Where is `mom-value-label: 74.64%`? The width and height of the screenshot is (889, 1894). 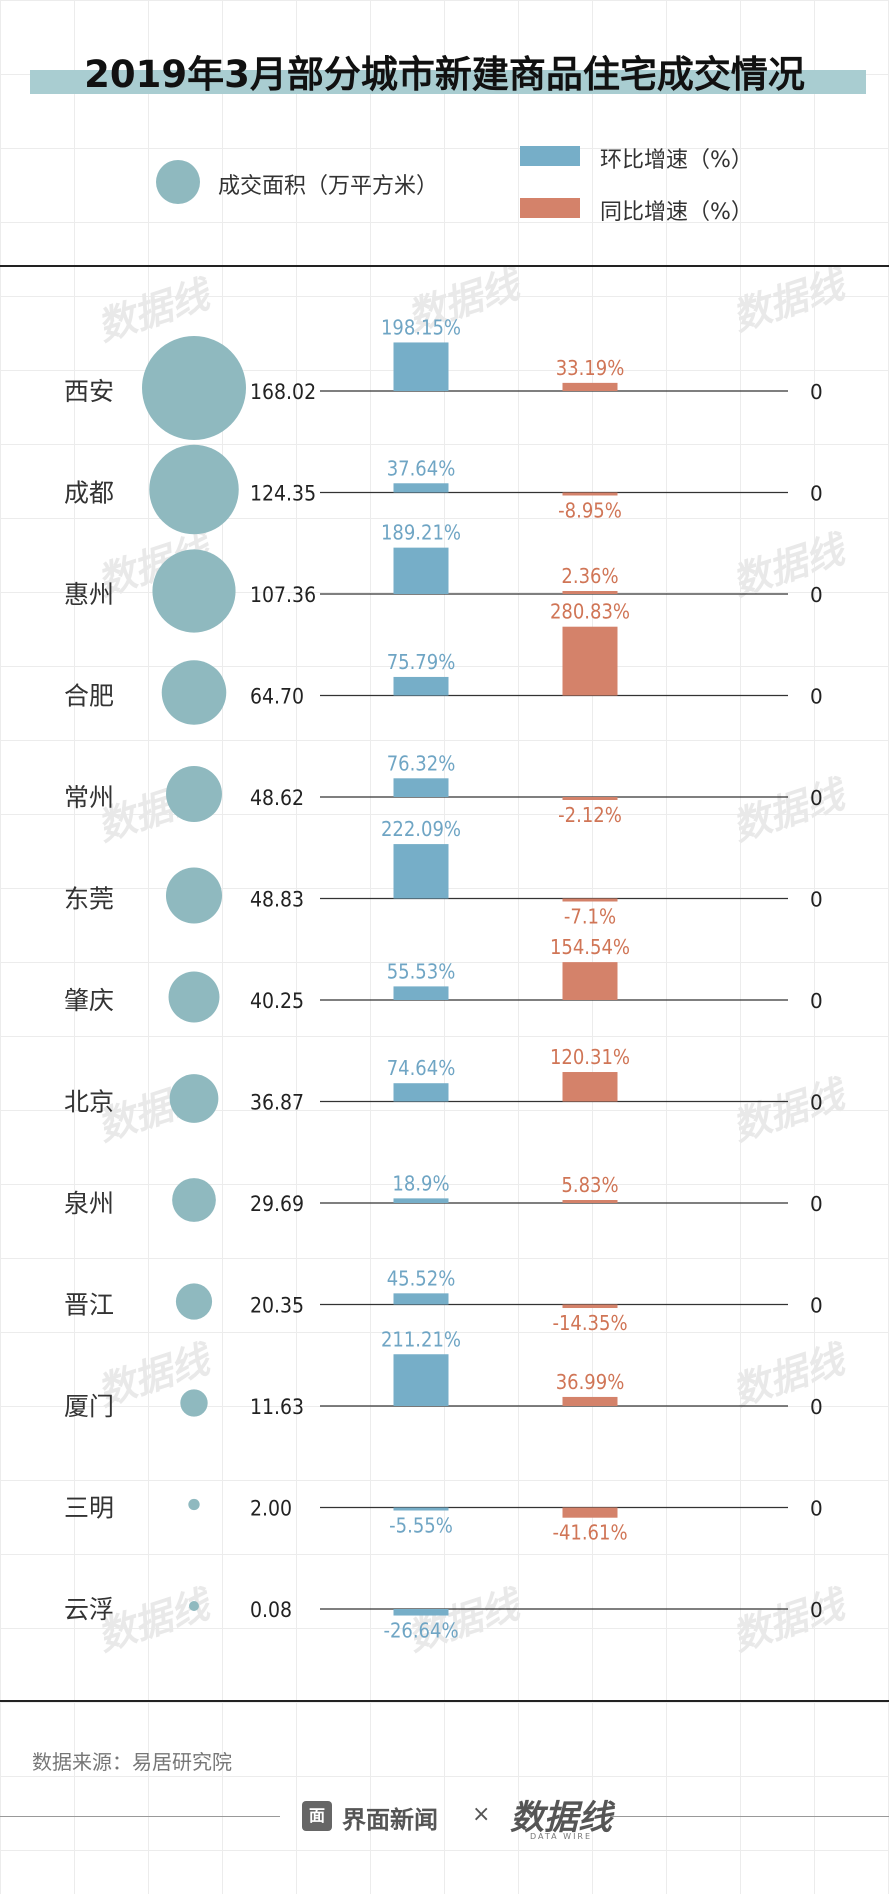 mom-value-label: 74.64% is located at coordinates (421, 1068).